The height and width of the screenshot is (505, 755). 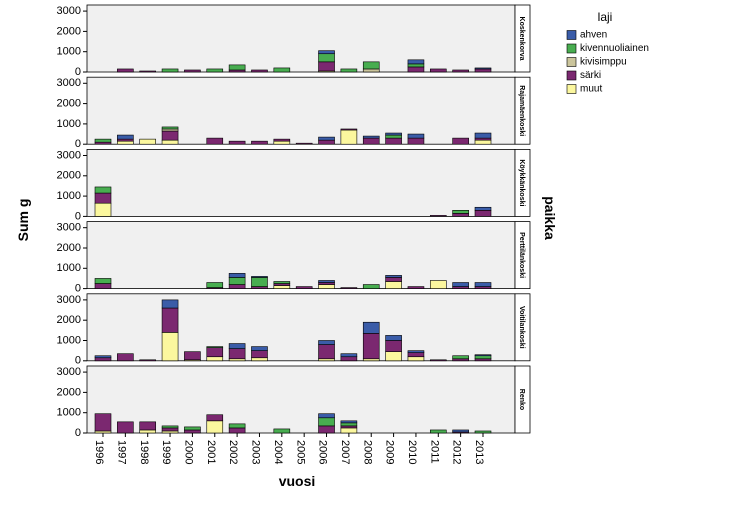 I want to click on x-tick-label: 2009, so click(x=390, y=452).